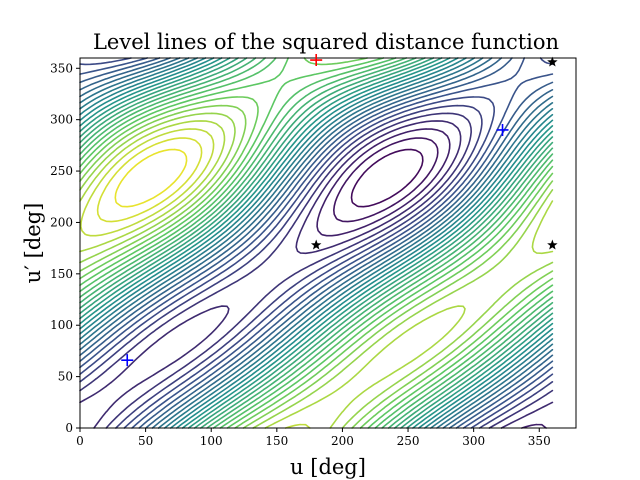 Image resolution: width=640 pixels, height=480 pixels. What do you see at coordinates (65, 377) in the screenshot?
I see `y-tick-label: 50` at bounding box center [65, 377].